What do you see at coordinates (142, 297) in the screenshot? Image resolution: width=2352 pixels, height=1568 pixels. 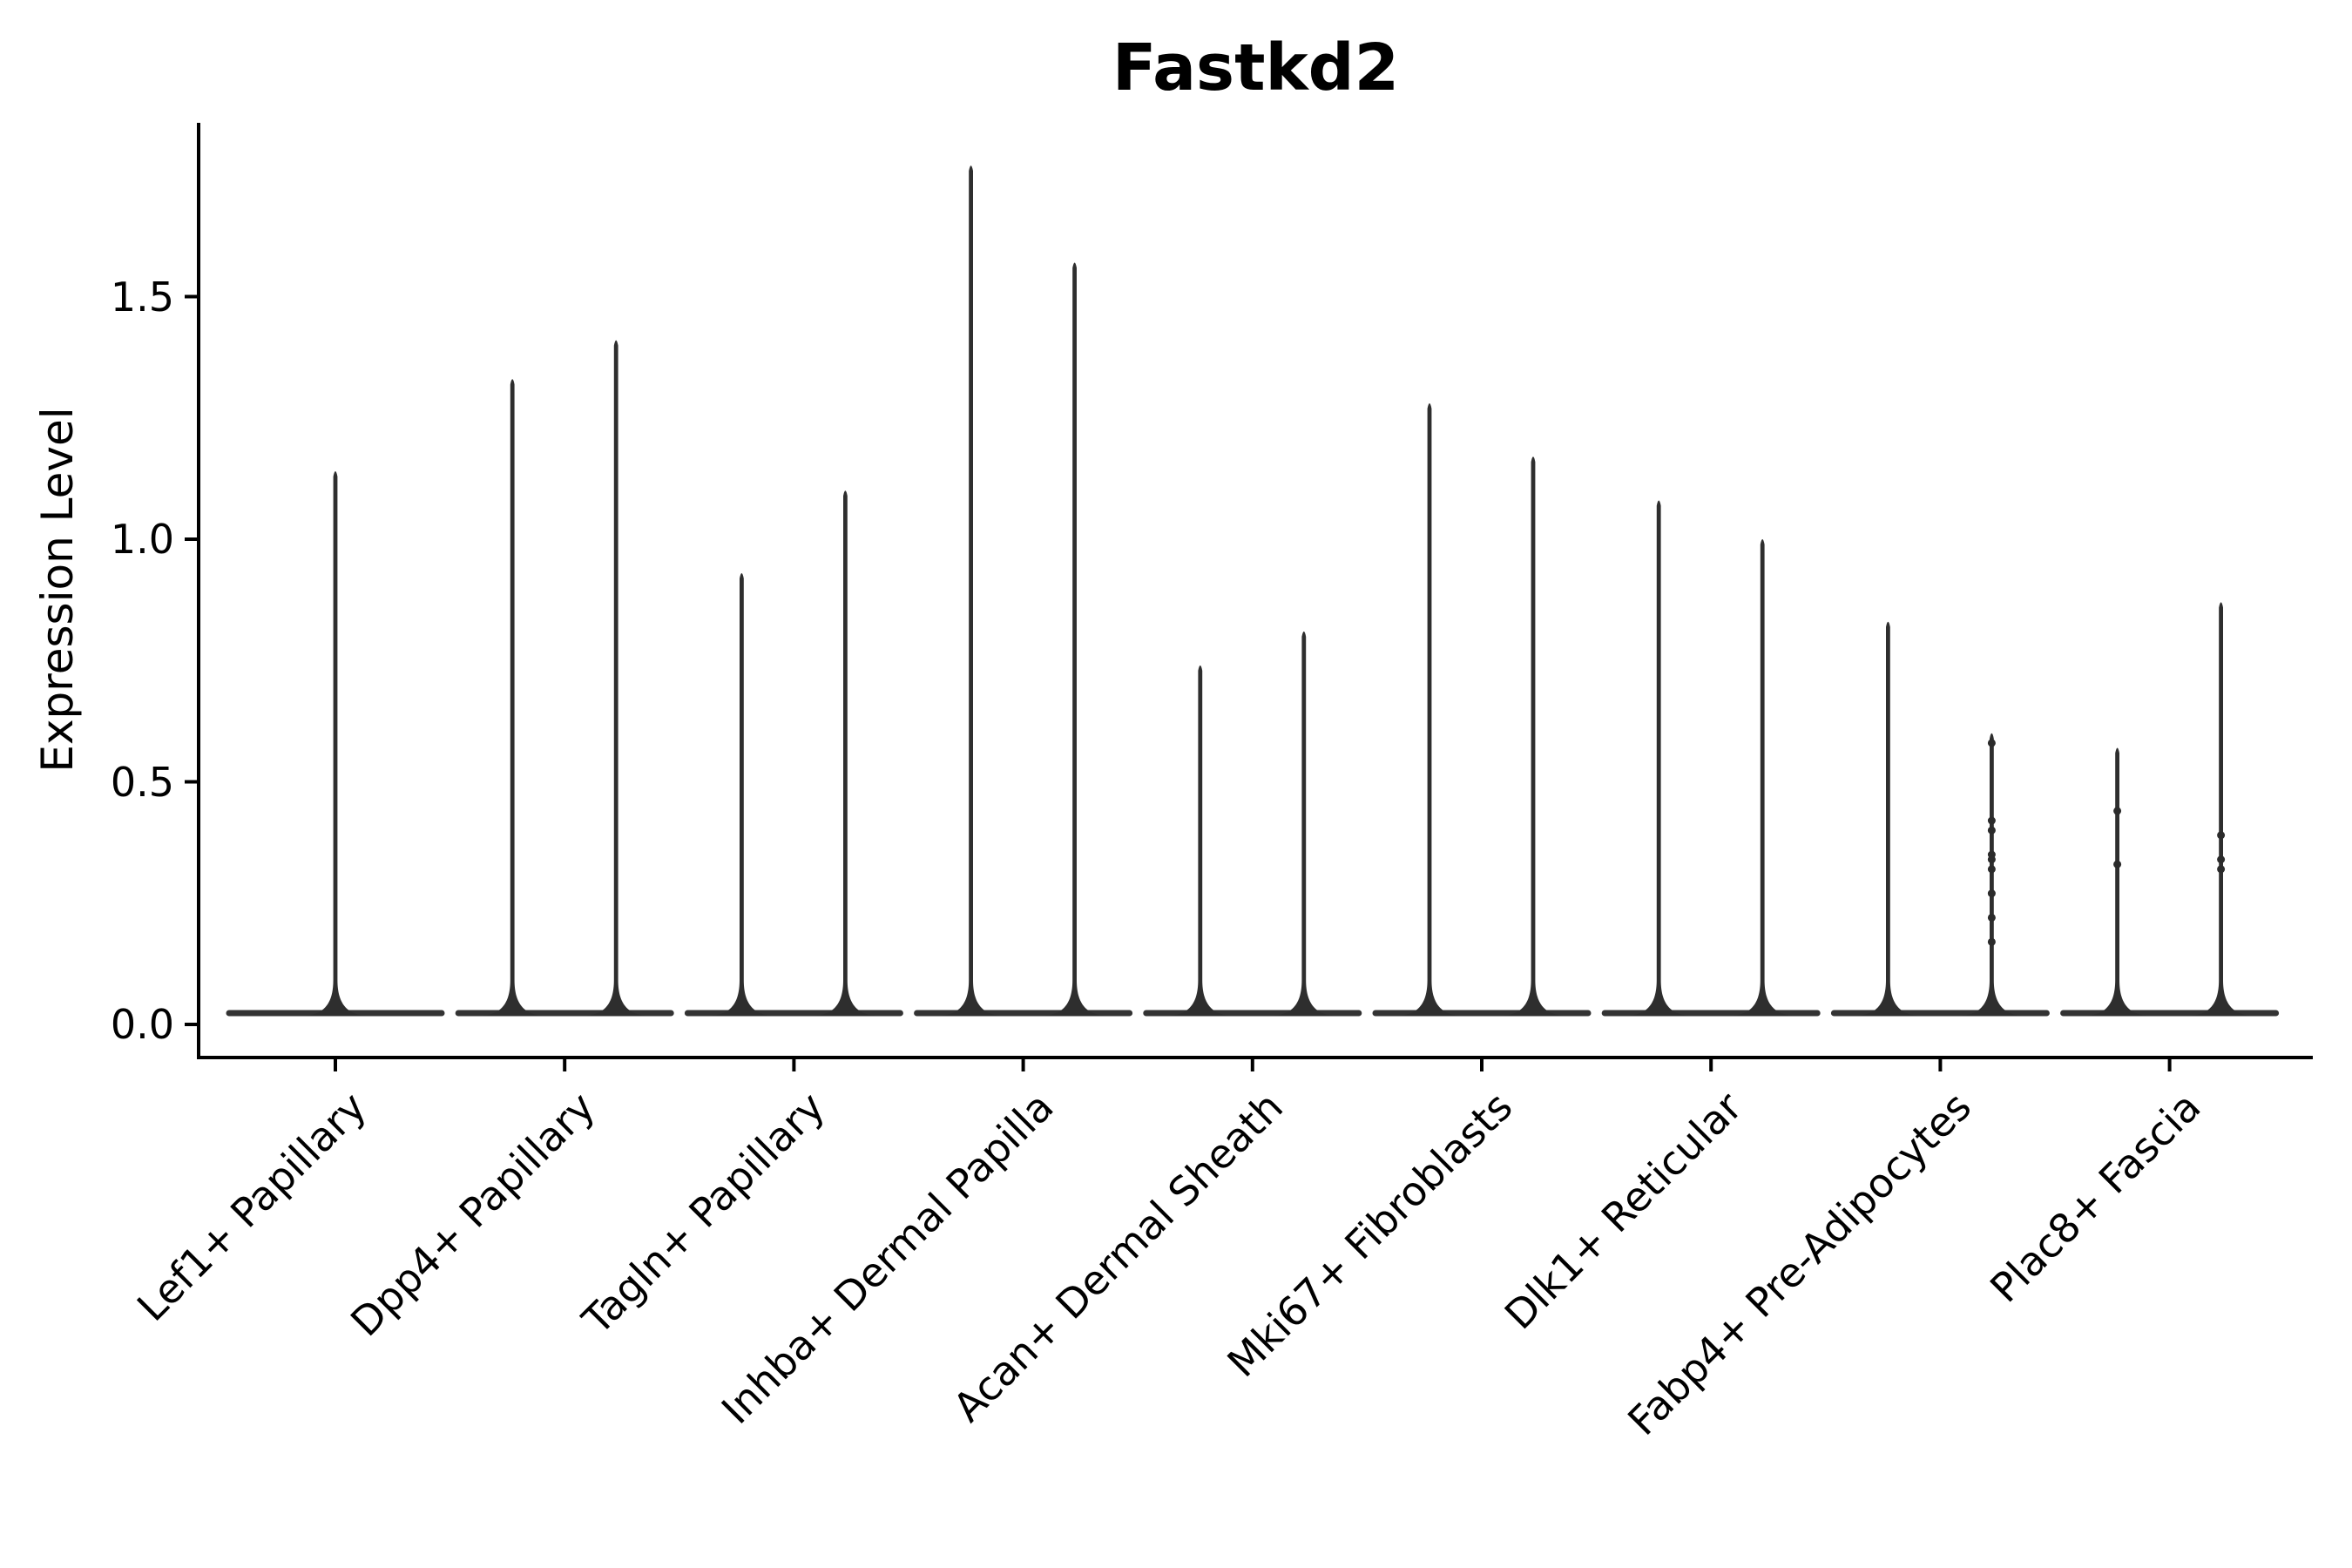 I see `y-tick-label: 1.5` at bounding box center [142, 297].